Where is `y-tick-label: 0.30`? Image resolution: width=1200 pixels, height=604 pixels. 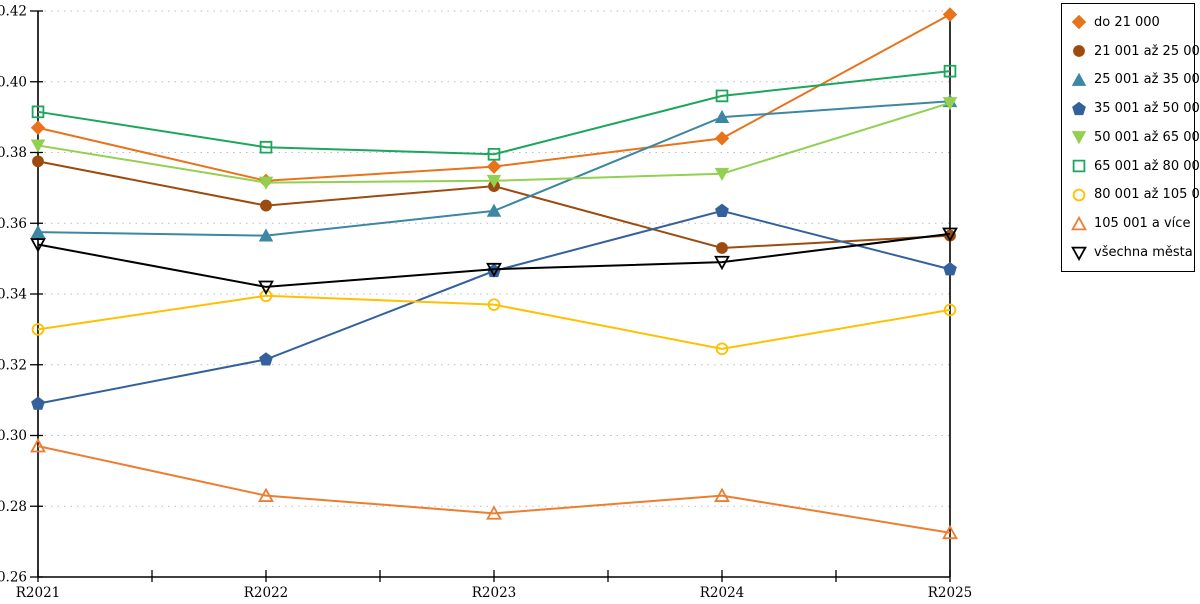
y-tick-label: 0.30 is located at coordinates (13, 436).